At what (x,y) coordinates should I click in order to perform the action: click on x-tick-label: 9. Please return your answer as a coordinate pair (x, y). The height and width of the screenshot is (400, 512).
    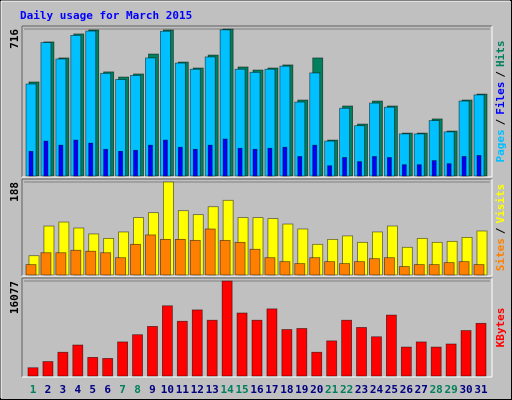
    Looking at the image, I should click on (152, 389).